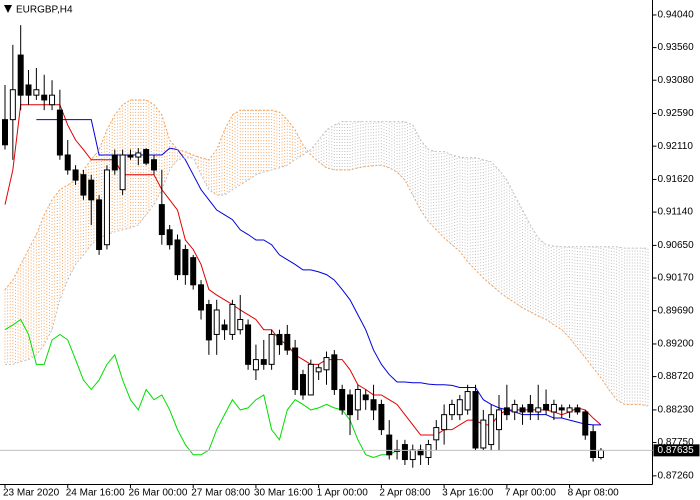  I want to click on y-tick-label: 0.91140, so click(676, 212).